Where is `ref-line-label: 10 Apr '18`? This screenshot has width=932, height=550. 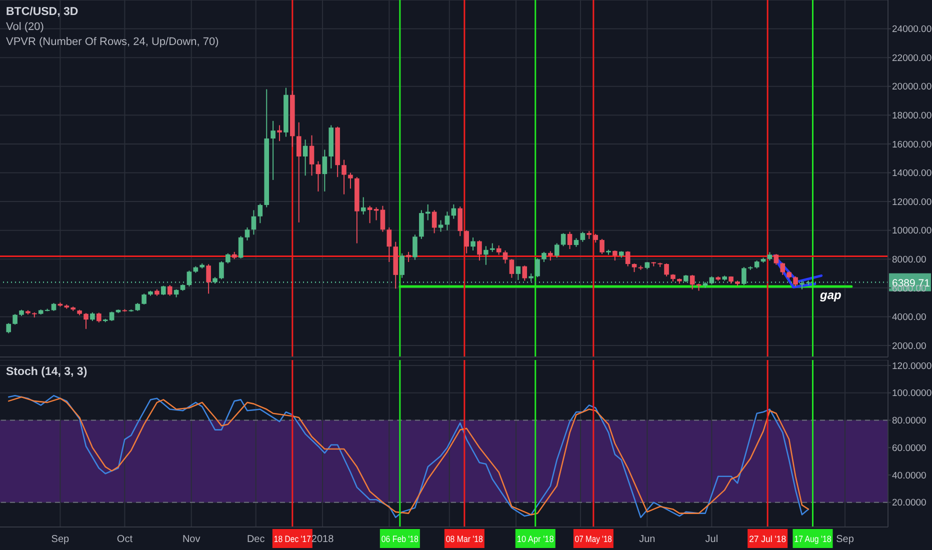 ref-line-label: 10 Apr '18 is located at coordinates (537, 539).